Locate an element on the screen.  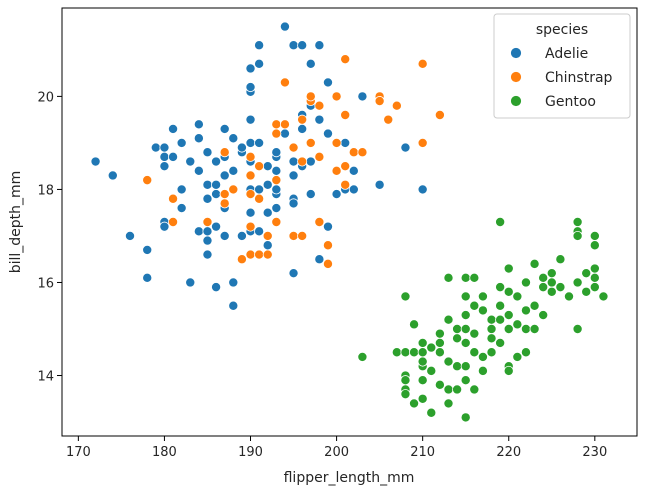
y-tick-label-18: 18 is located at coordinates (45, 190).